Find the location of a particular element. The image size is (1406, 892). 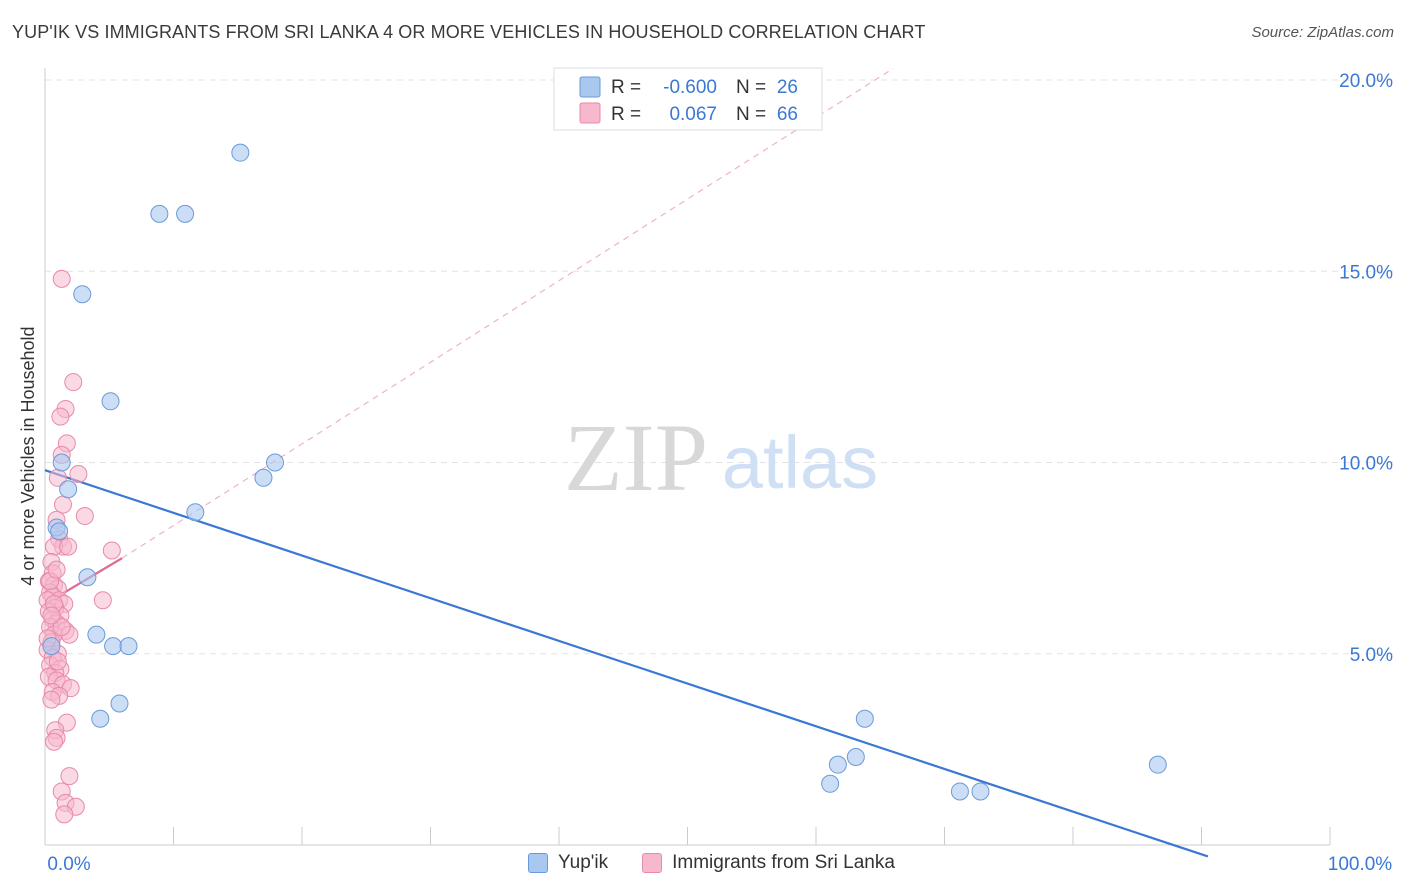

legend-r-value-yupik: -0.600 is located at coordinates (690, 87).